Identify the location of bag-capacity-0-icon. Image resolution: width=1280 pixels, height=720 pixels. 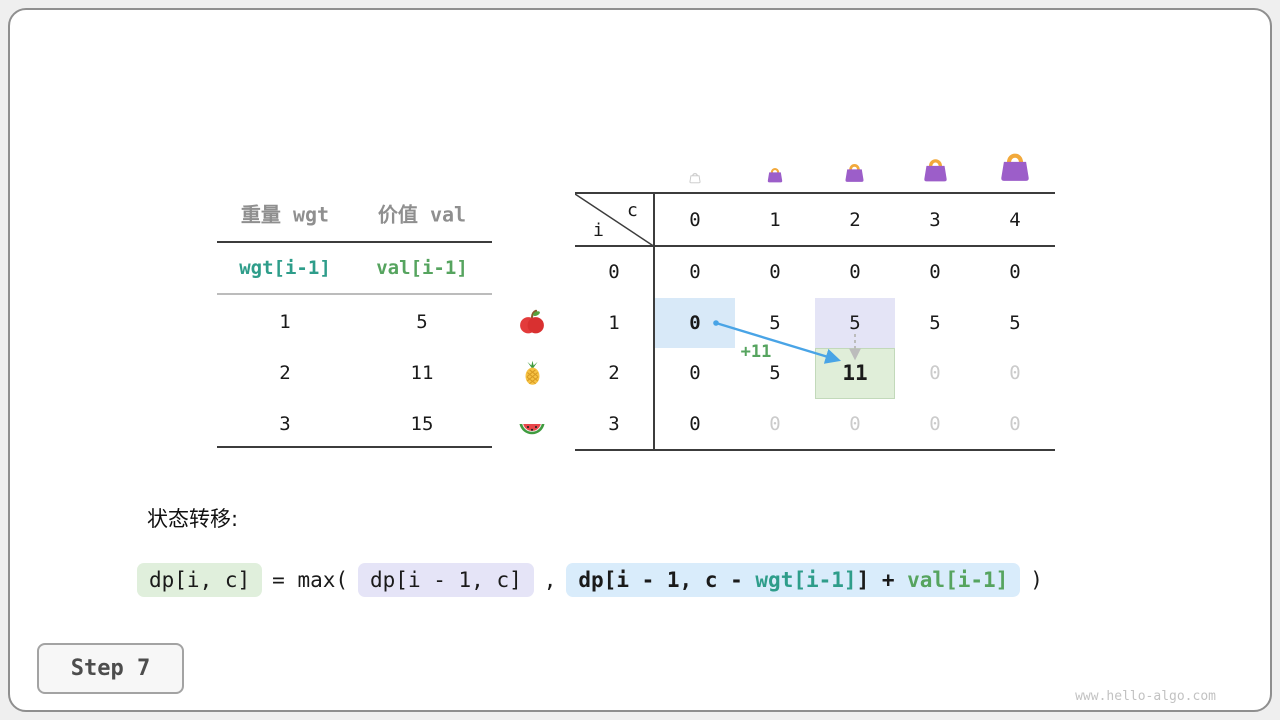
(695, 178).